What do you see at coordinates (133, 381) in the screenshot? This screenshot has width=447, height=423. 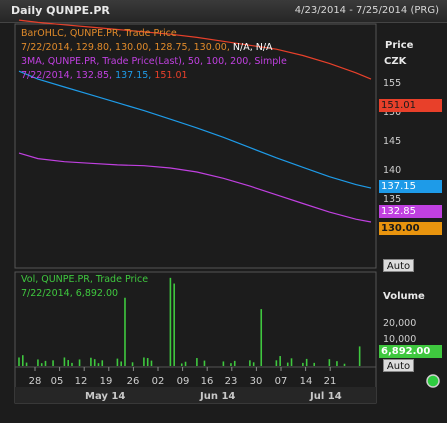 I see `x-tick-label: 26` at bounding box center [133, 381].